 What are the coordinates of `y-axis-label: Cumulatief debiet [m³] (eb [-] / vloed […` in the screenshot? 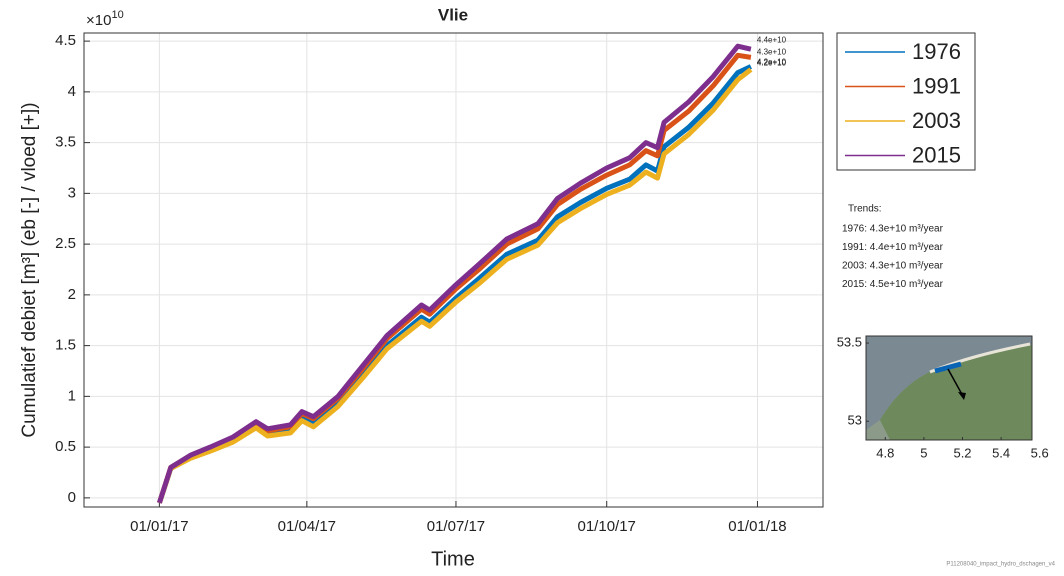 It's located at (29, 269).